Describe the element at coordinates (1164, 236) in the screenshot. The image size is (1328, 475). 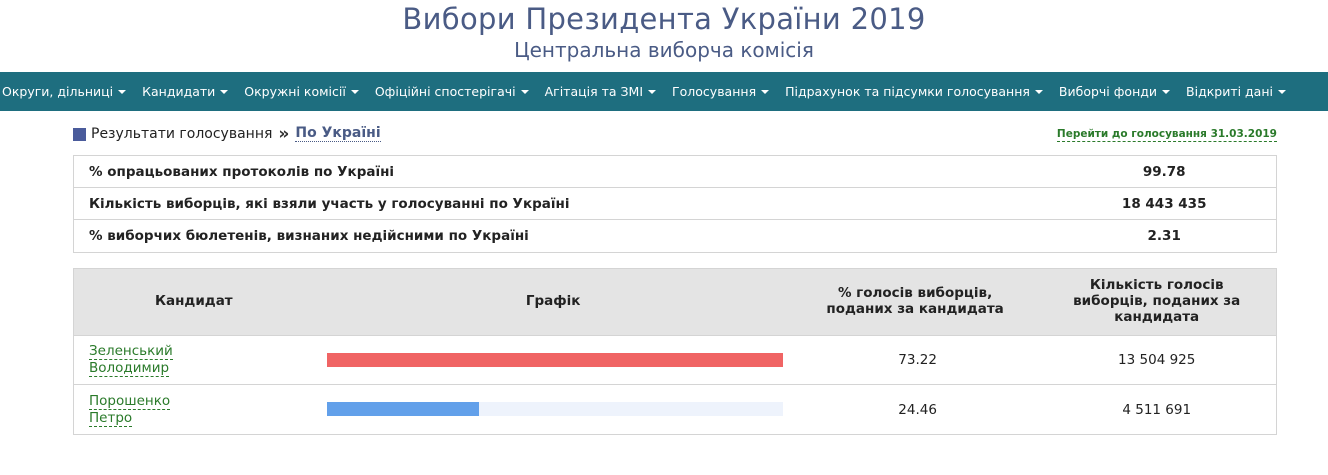
I see `summary-value: 2.31` at that location.